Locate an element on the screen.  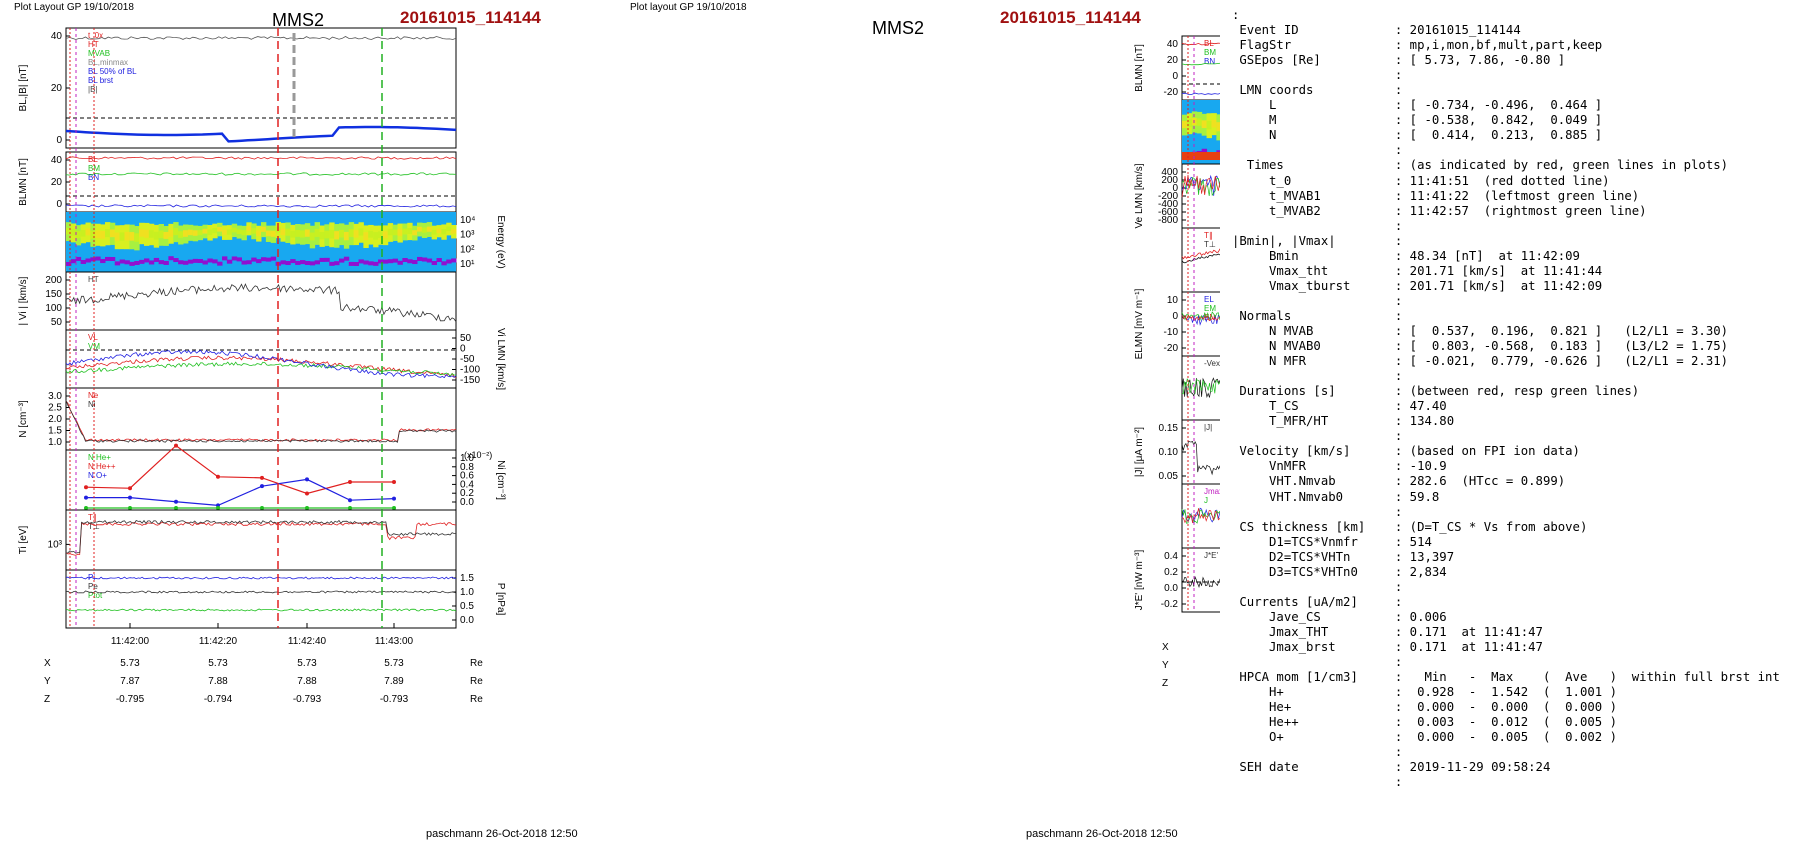
panel-tick-label: -20 is located at coordinates (1171, 348).